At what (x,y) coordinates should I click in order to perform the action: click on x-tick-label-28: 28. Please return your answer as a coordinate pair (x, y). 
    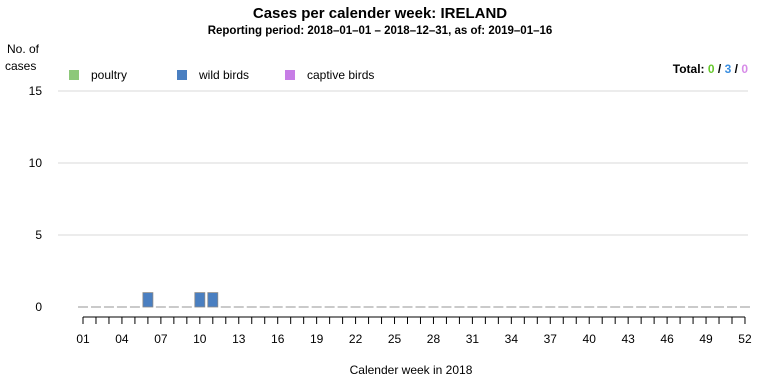
    Looking at the image, I should click on (434, 339).